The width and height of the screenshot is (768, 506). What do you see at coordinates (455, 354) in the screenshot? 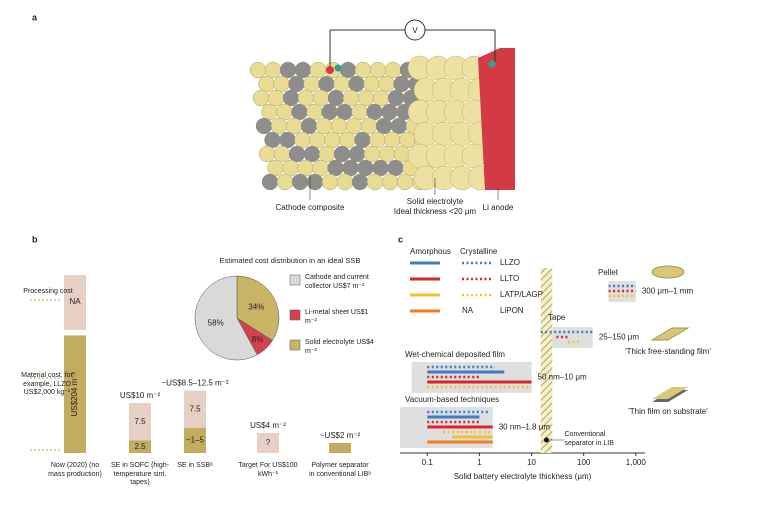
I see `group-label: Wet-chemical deposited film` at bounding box center [455, 354].